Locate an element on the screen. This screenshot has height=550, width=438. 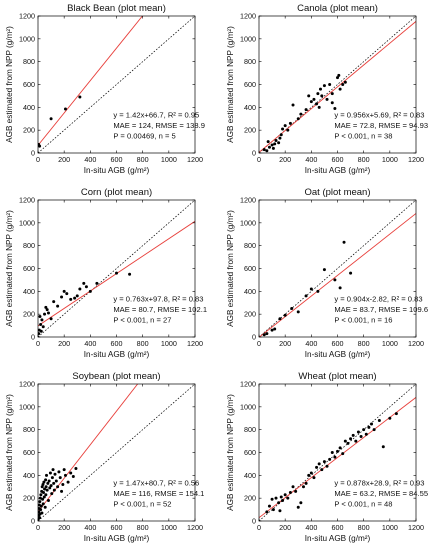
stats-line-3: P < 0.001, n = 48 is located at coordinates (363, 503).